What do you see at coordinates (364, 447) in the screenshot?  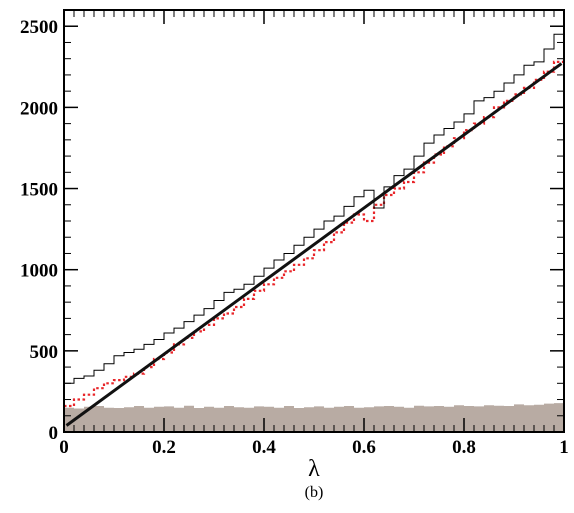 I see `x-tick-label: 0.6` at bounding box center [364, 447].